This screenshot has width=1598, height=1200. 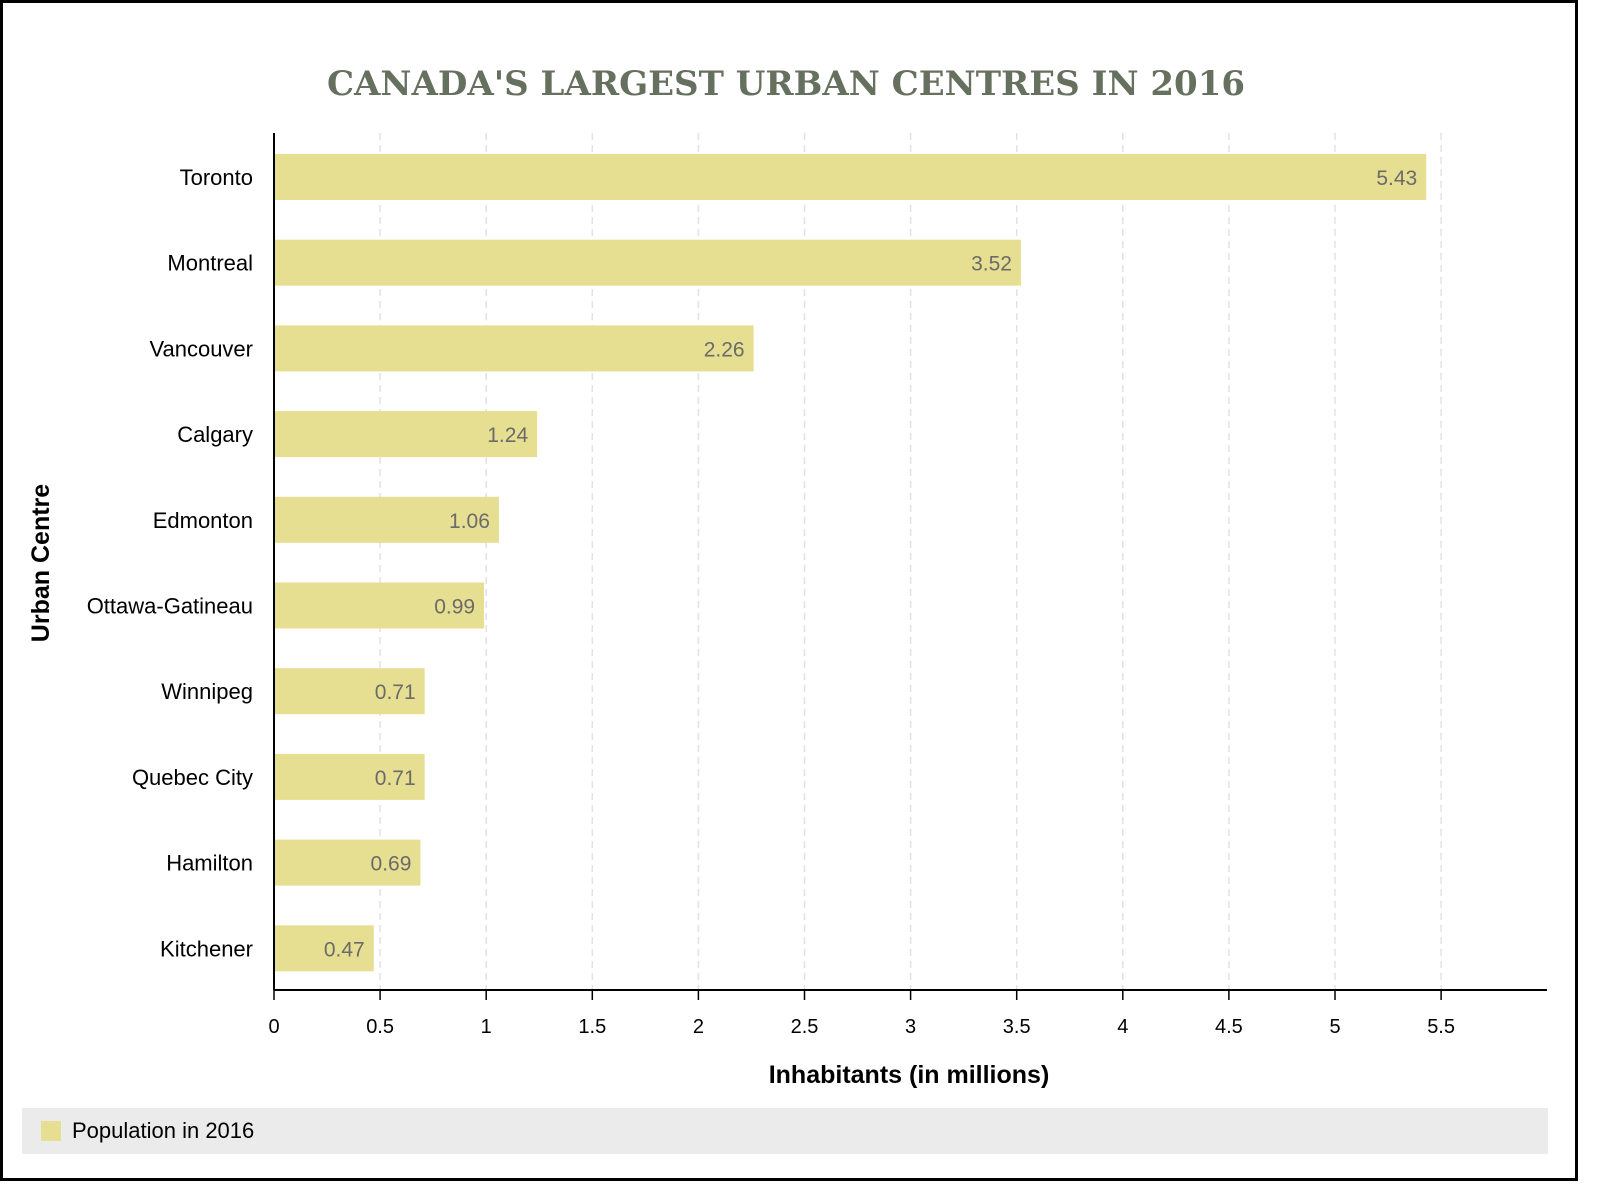 I want to click on category-label: Winnipeg, so click(x=207, y=691).